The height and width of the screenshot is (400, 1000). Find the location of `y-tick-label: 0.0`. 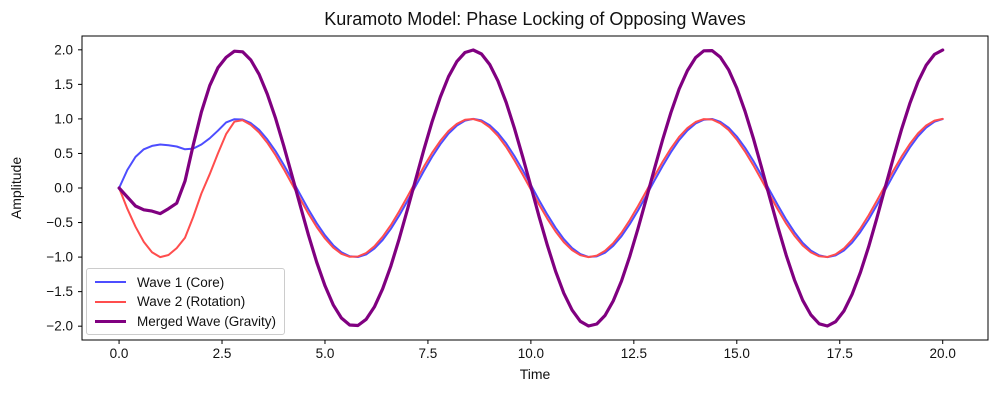

y-tick-label: 0.0 is located at coordinates (63, 188).